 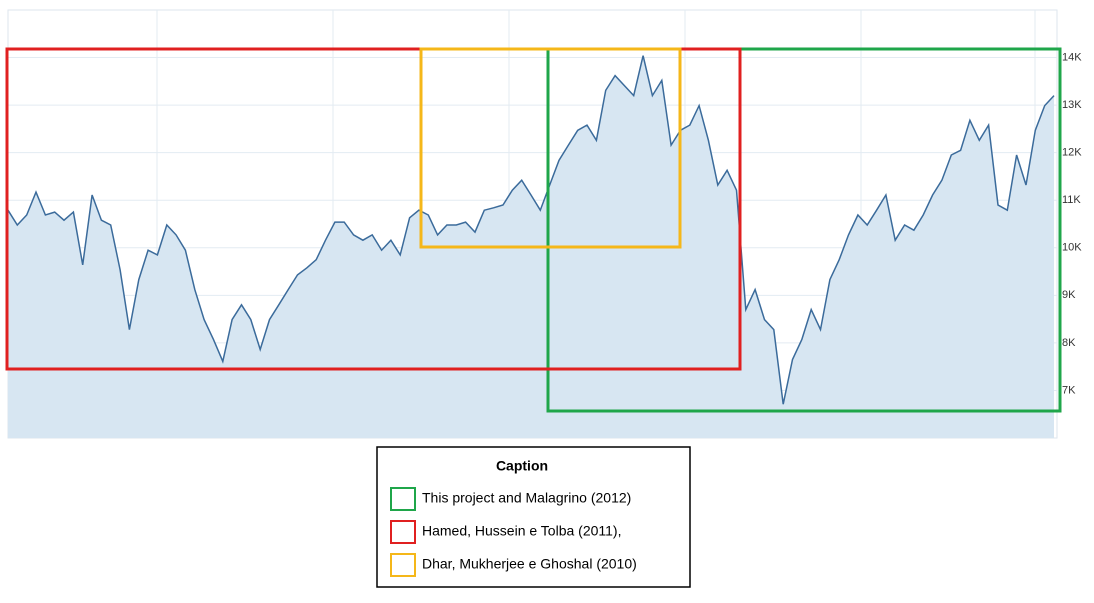 I want to click on y-tick-label: 9K, so click(x=1069, y=295).